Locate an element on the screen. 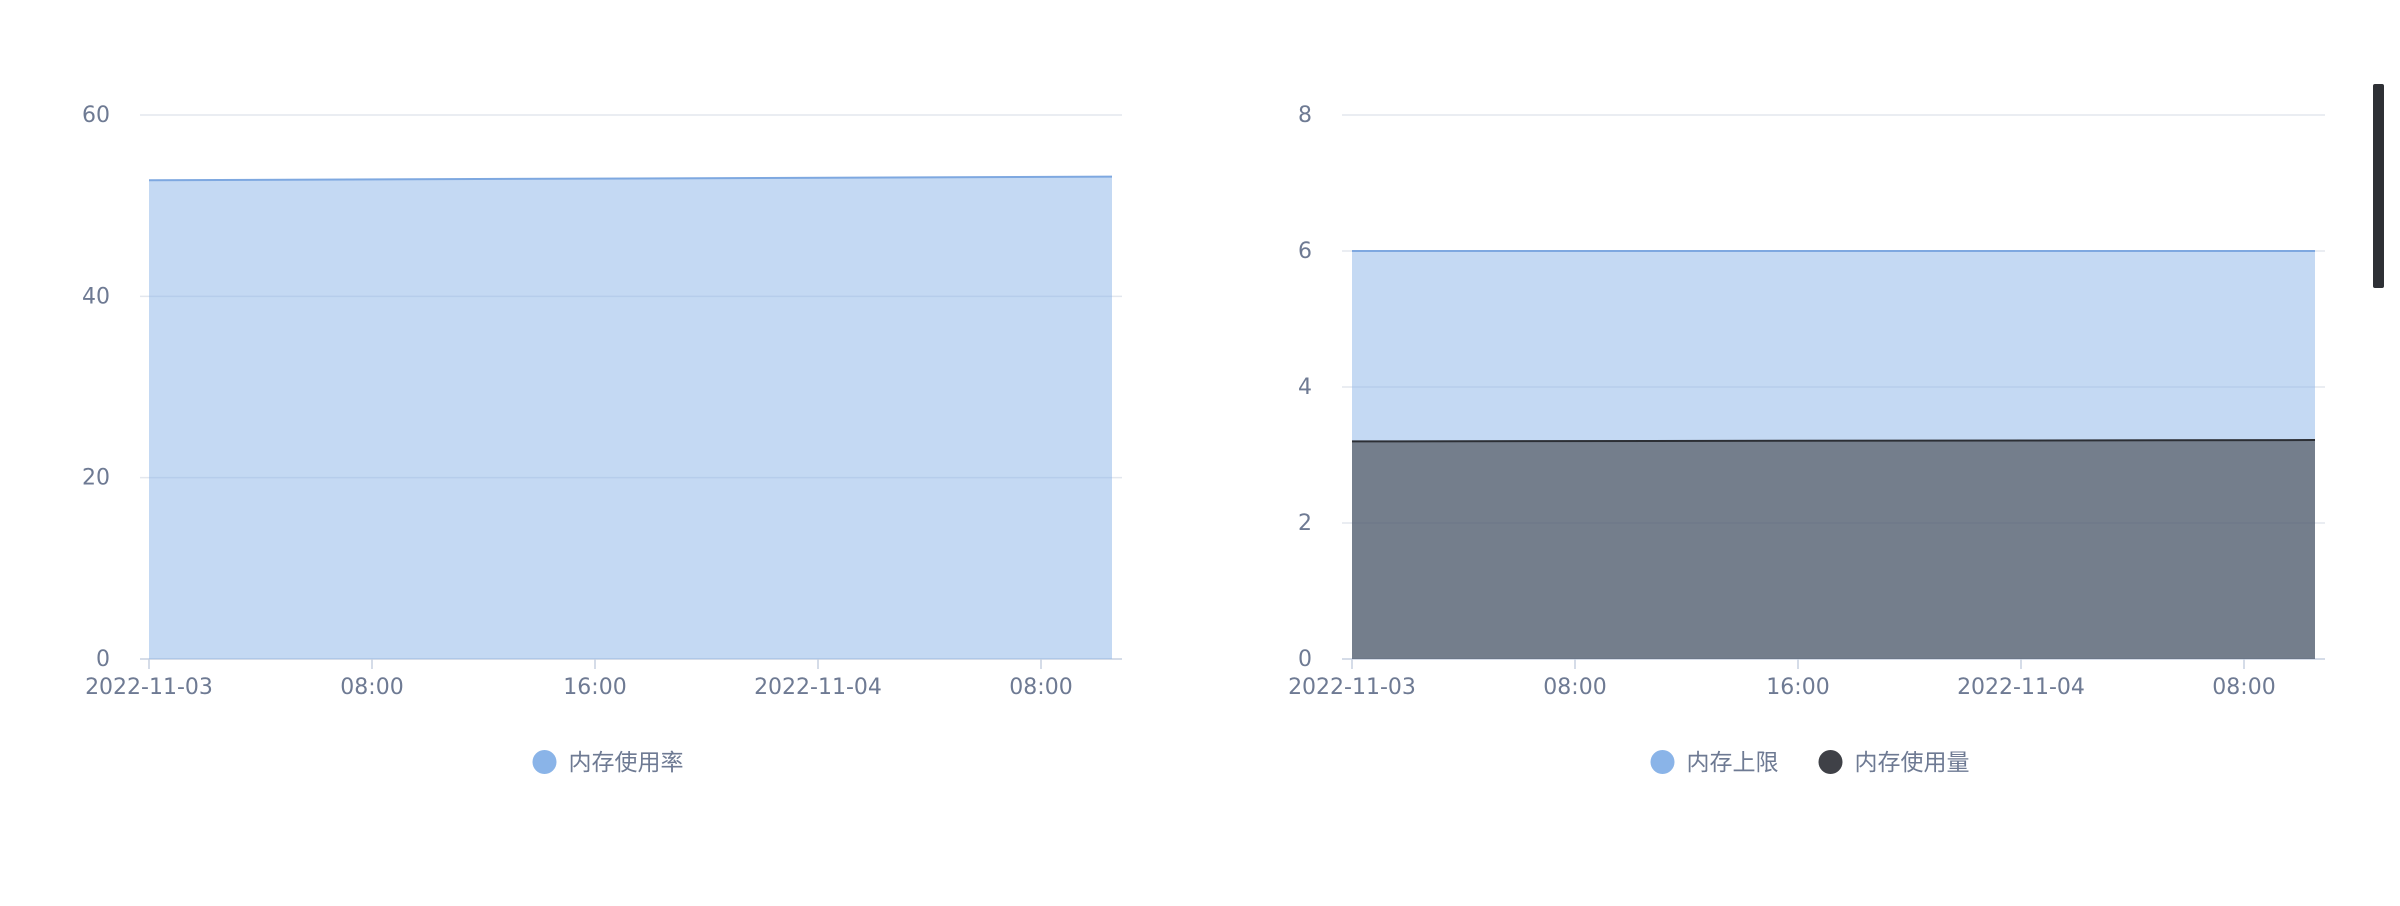 The image size is (2400, 906). y-tick-label: 2 is located at coordinates (1305, 523).